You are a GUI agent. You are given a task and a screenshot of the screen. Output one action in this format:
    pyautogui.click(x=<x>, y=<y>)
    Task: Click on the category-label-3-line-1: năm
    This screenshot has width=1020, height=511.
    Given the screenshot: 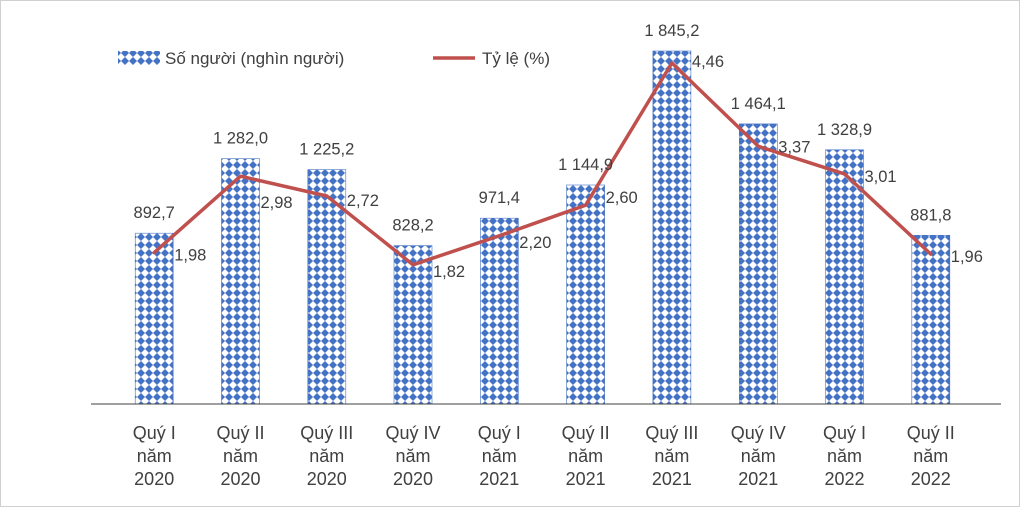 What is the action you would take?
    pyautogui.click(x=412, y=456)
    